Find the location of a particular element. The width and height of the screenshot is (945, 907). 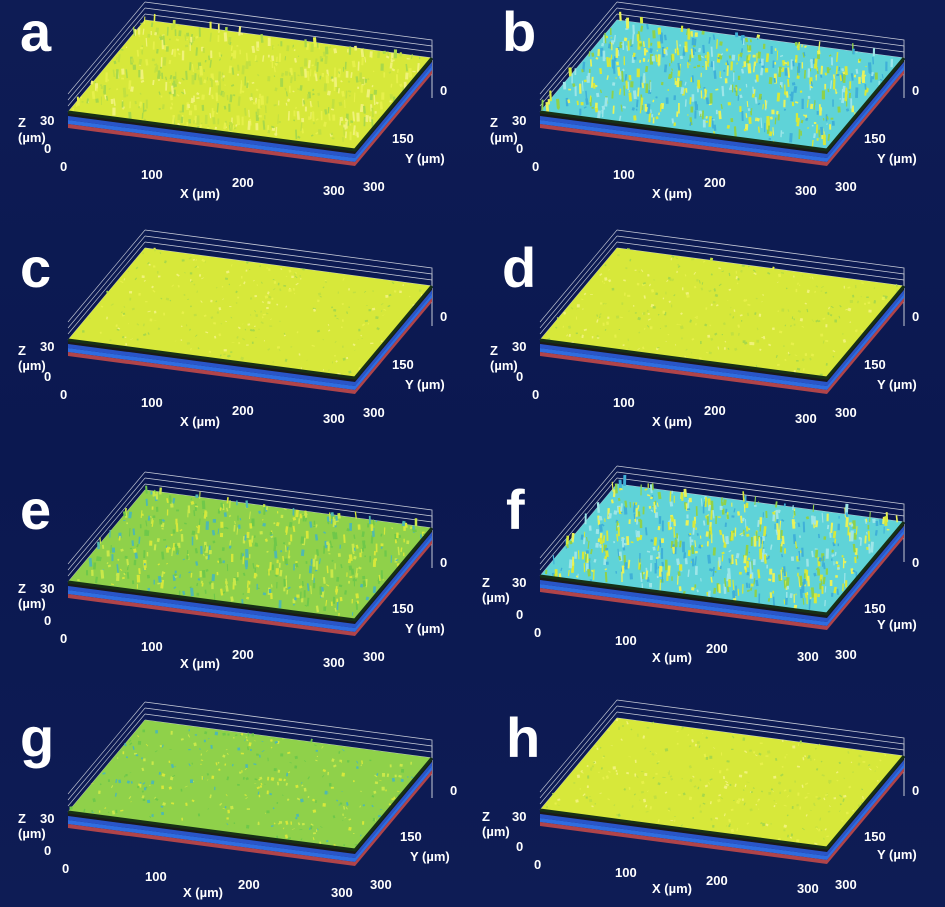

surface-group is located at coordinates (722, 781).